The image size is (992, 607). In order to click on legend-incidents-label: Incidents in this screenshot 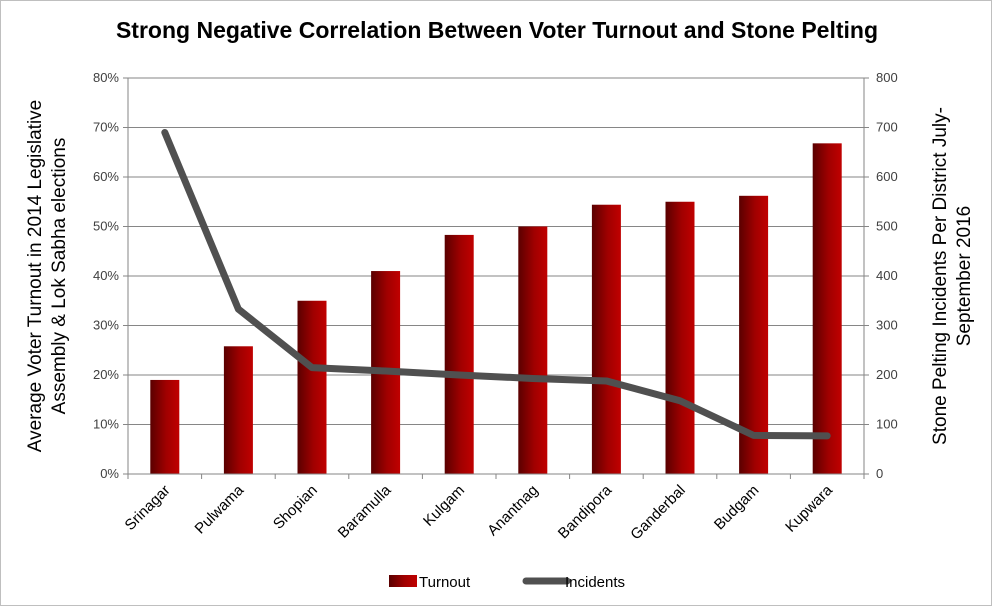, I will do `click(595, 582)`.